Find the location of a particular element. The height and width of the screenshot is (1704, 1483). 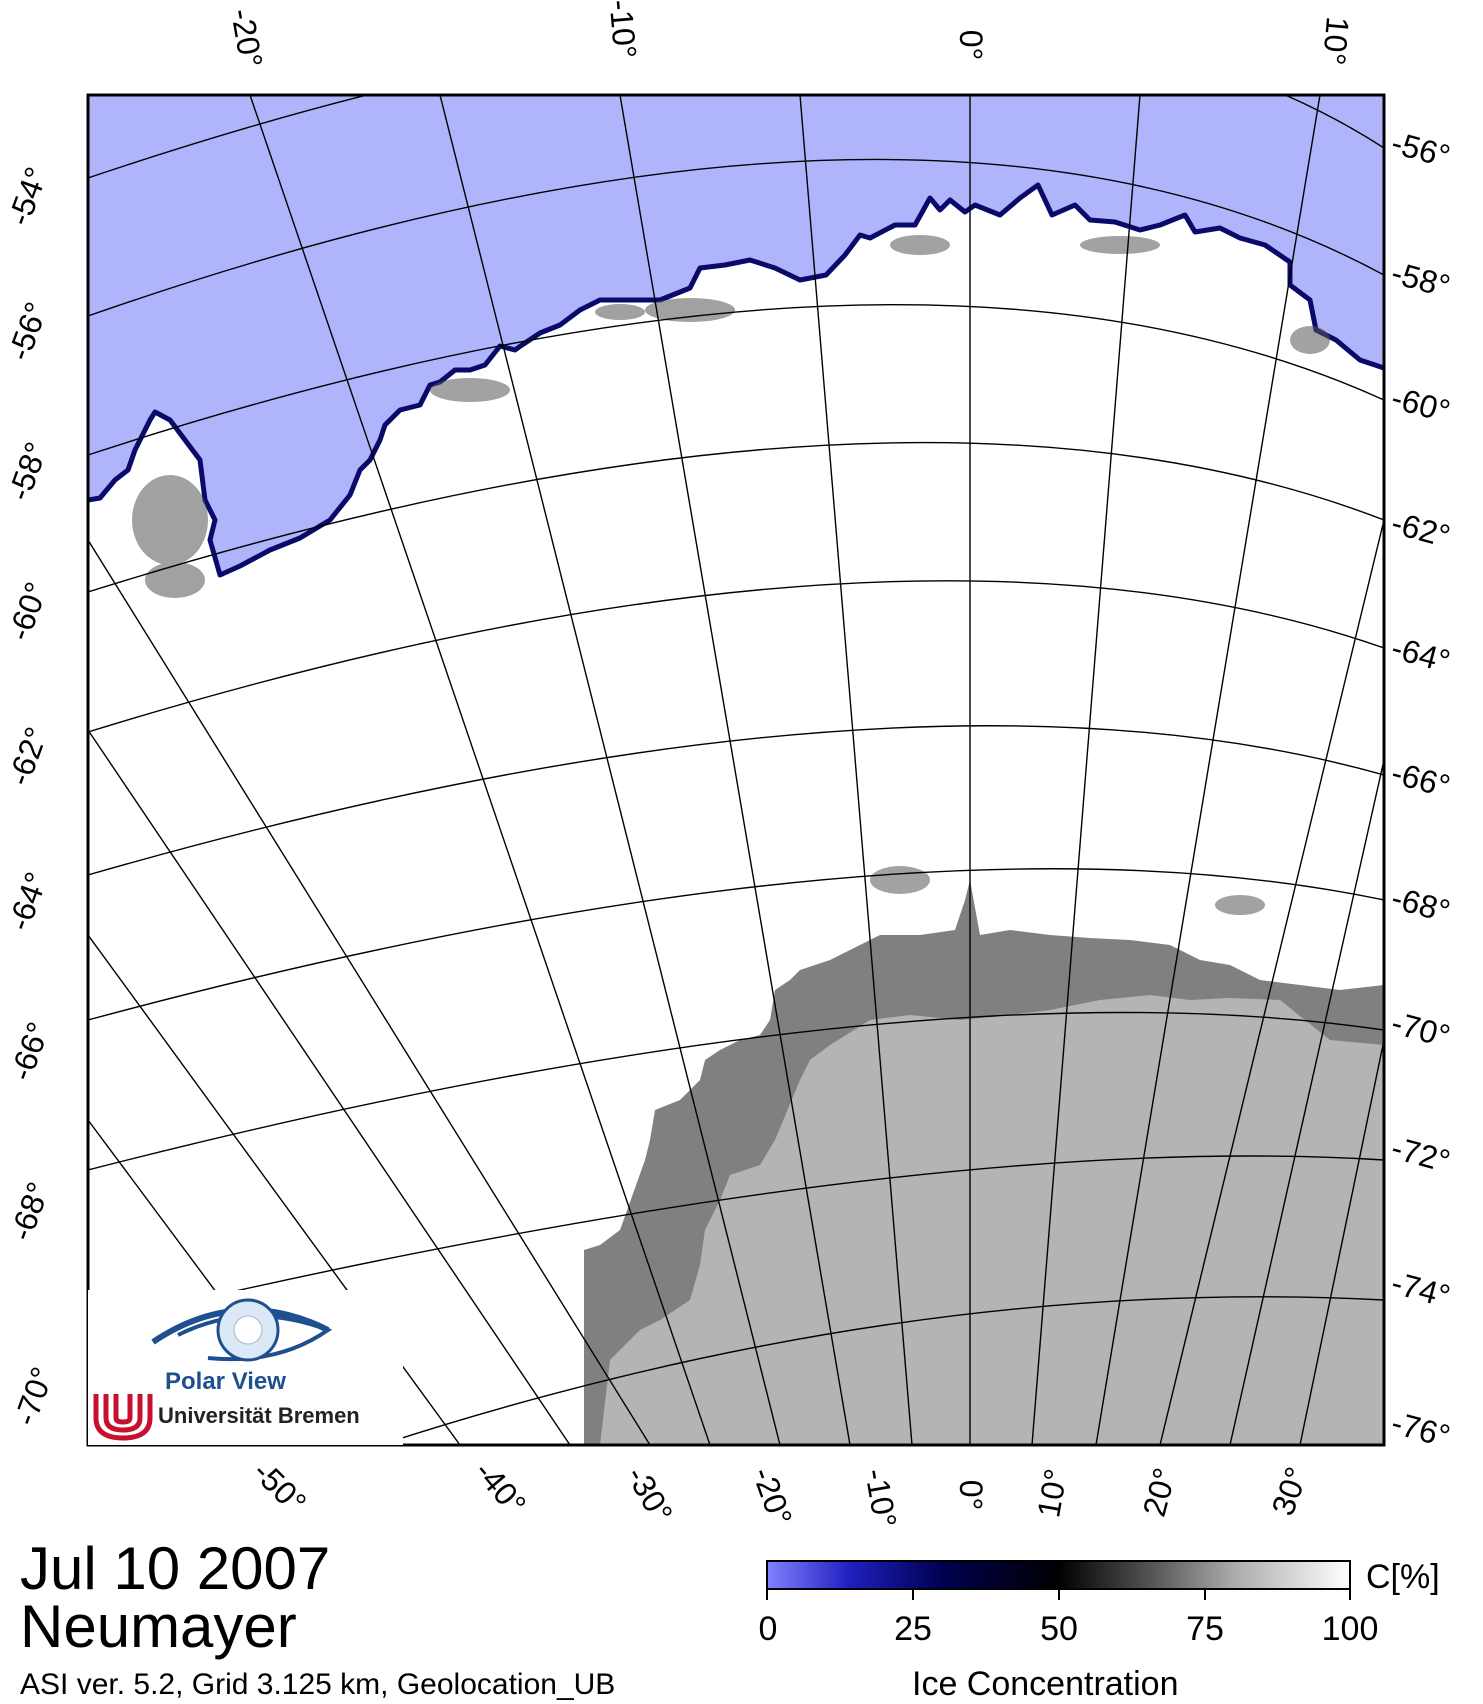

right-lat-label: -62° is located at coordinates (1421, 529).